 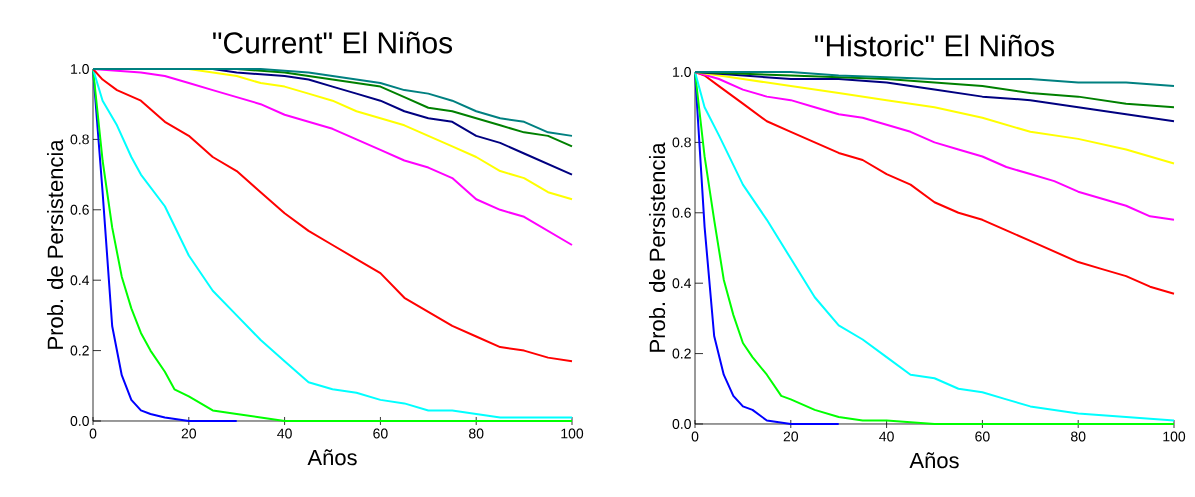 I want to click on chart-title: "Historic" El Niños, so click(x=935, y=45).